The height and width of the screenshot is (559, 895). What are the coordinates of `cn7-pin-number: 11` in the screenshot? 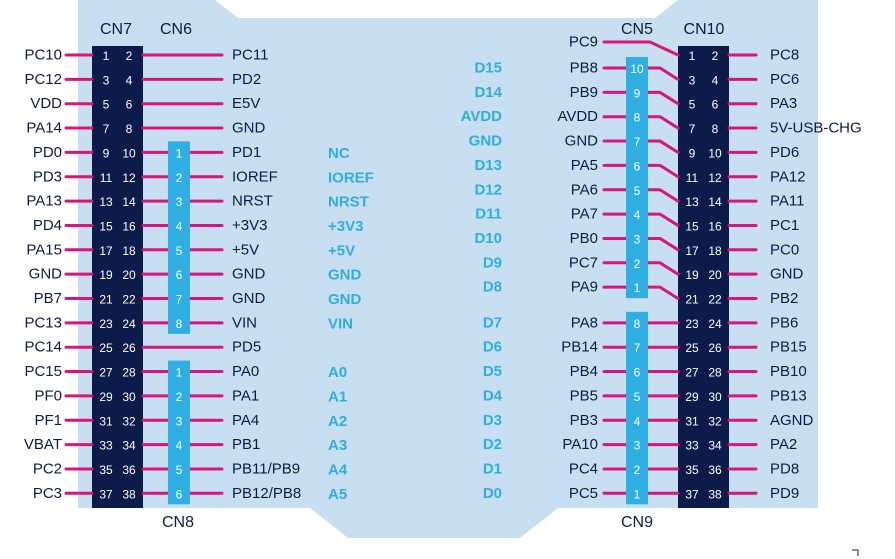 It's located at (106, 178).